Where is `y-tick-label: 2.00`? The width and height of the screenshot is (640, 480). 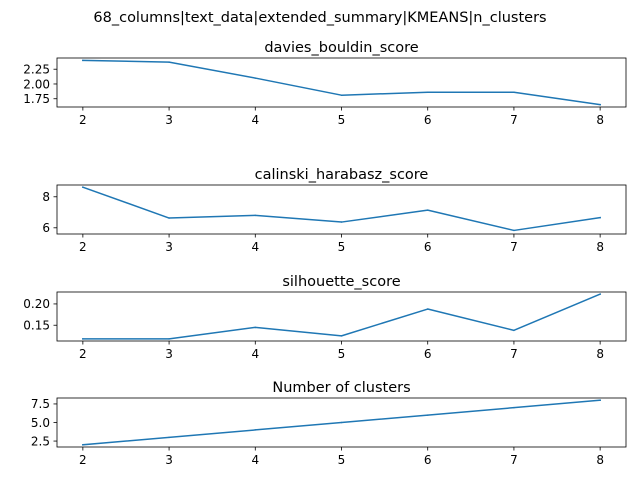
y-tick-label: 2.00 is located at coordinates (36, 84).